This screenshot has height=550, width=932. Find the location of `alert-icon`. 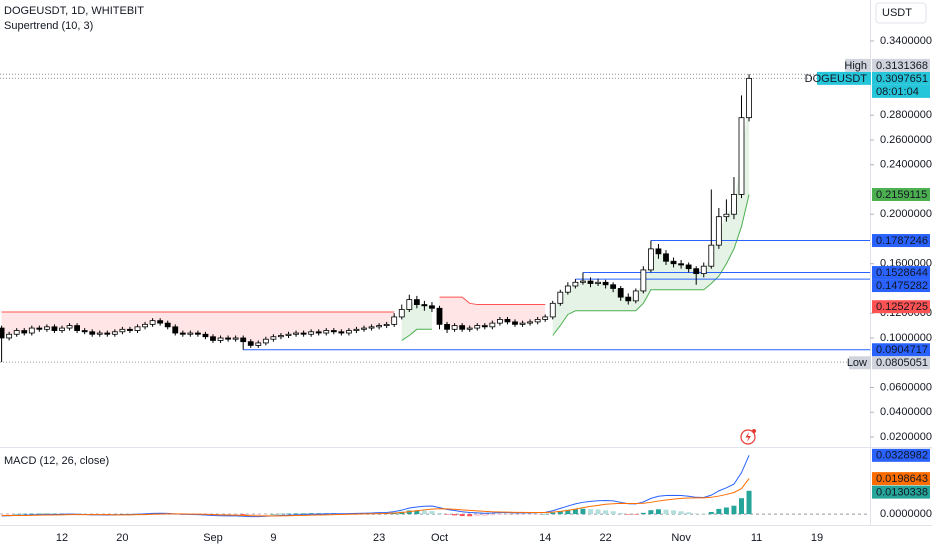

alert-icon is located at coordinates (748, 437).